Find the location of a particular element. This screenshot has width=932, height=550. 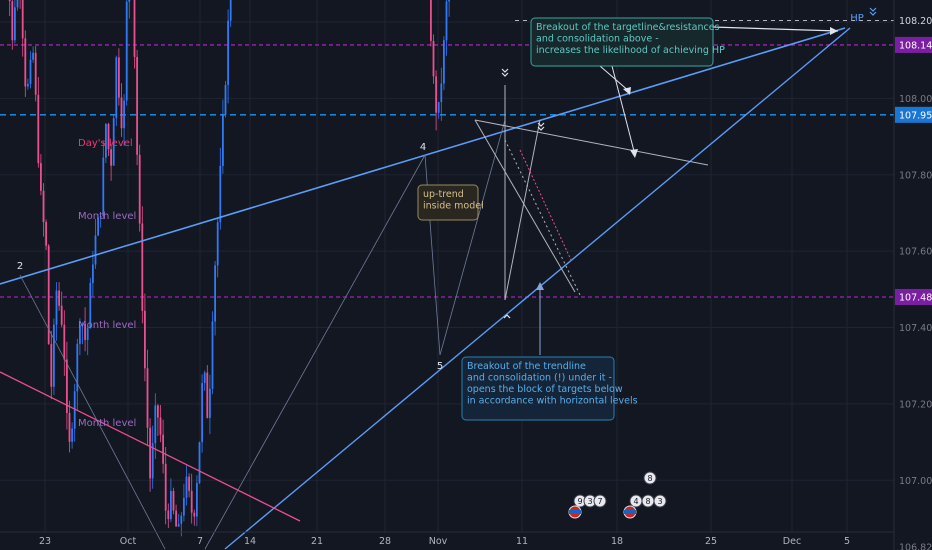

y-tick-label: 108.000 is located at coordinates (915, 99).